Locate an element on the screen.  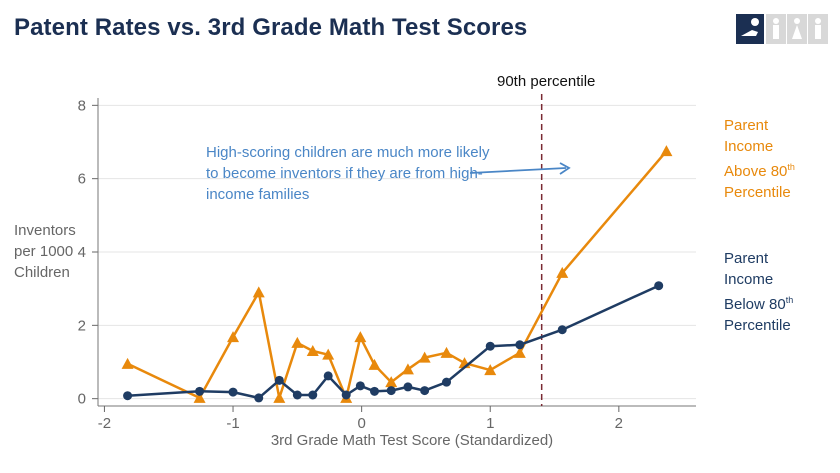
x-axis-label: 3rd Grade Math Test Score (Standardized) is located at coordinates (412, 440).